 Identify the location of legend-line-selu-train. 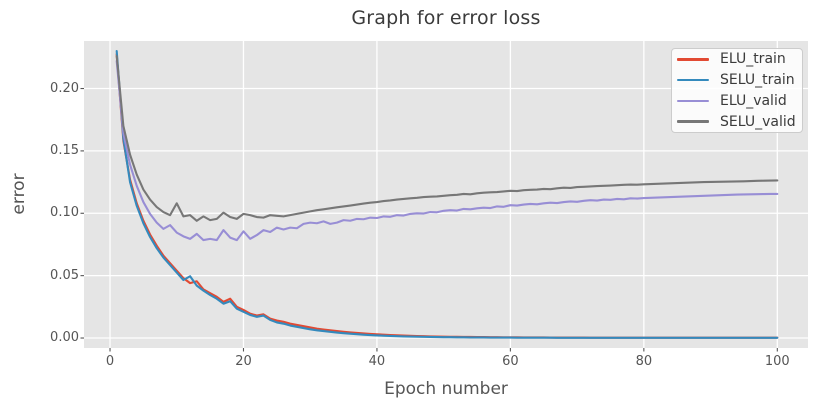
(693, 80).